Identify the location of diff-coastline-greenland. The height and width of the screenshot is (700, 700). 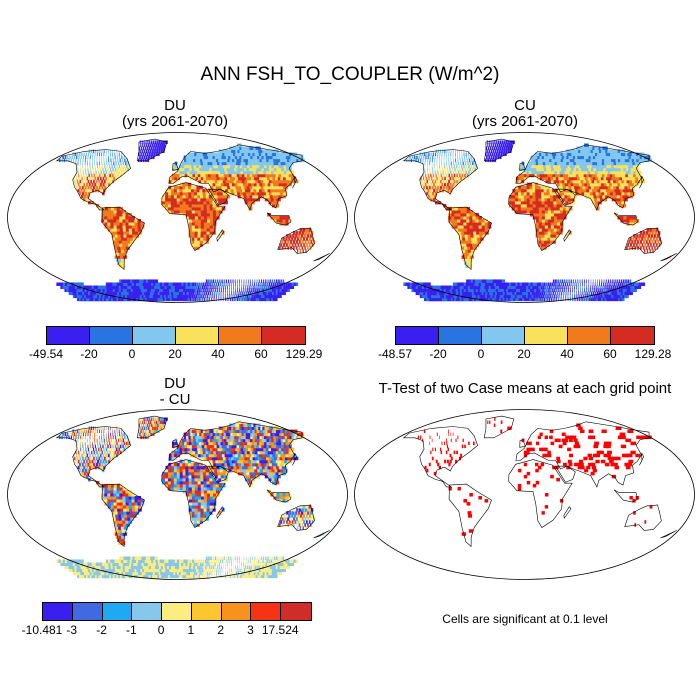
(152, 427).